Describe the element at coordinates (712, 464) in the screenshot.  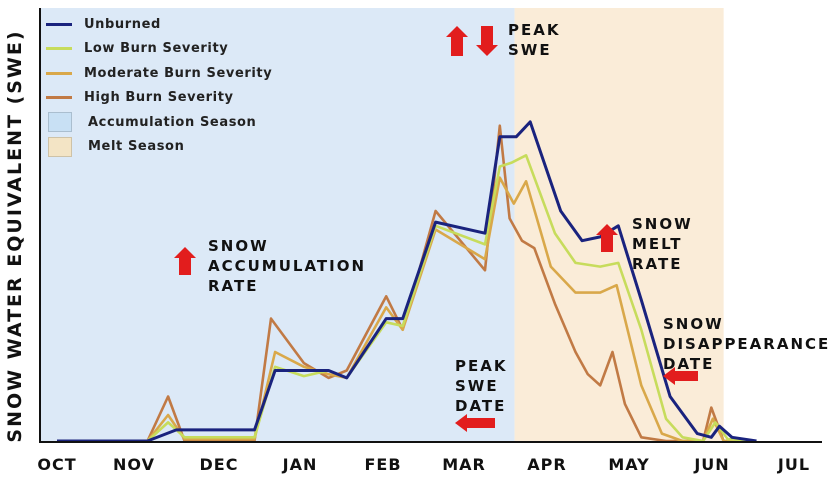
I see `x-tick-jun: JUN` at that location.